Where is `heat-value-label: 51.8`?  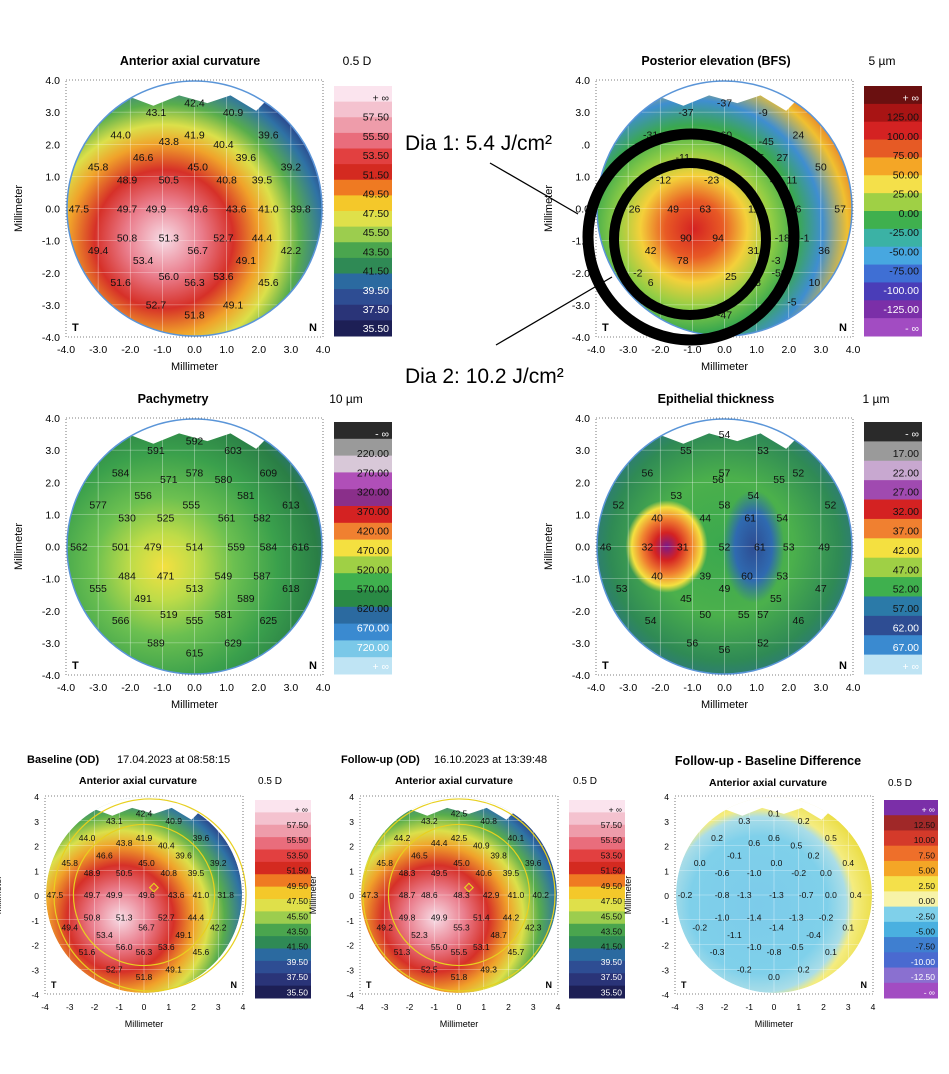 heat-value-label: 51.8 is located at coordinates (459, 977).